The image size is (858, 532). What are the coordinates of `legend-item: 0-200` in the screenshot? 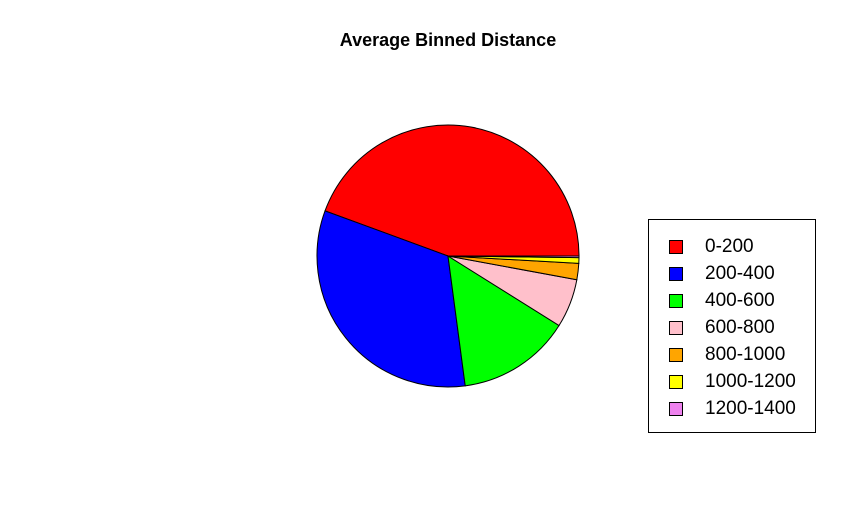 It's located at (732, 247).